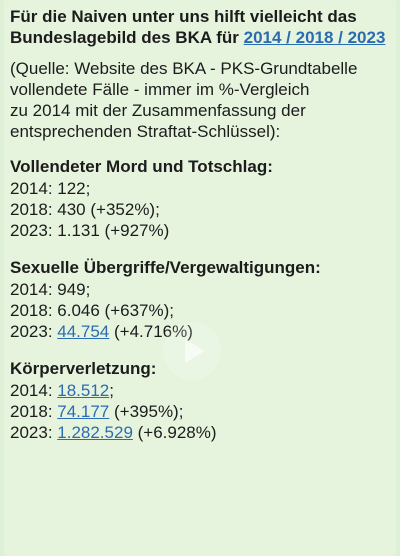 Image resolution: width=400 pixels, height=556 pixels. What do you see at coordinates (314, 37) in the screenshot?
I see `headline-years-link: 2014 / 2018 / 2023` at bounding box center [314, 37].